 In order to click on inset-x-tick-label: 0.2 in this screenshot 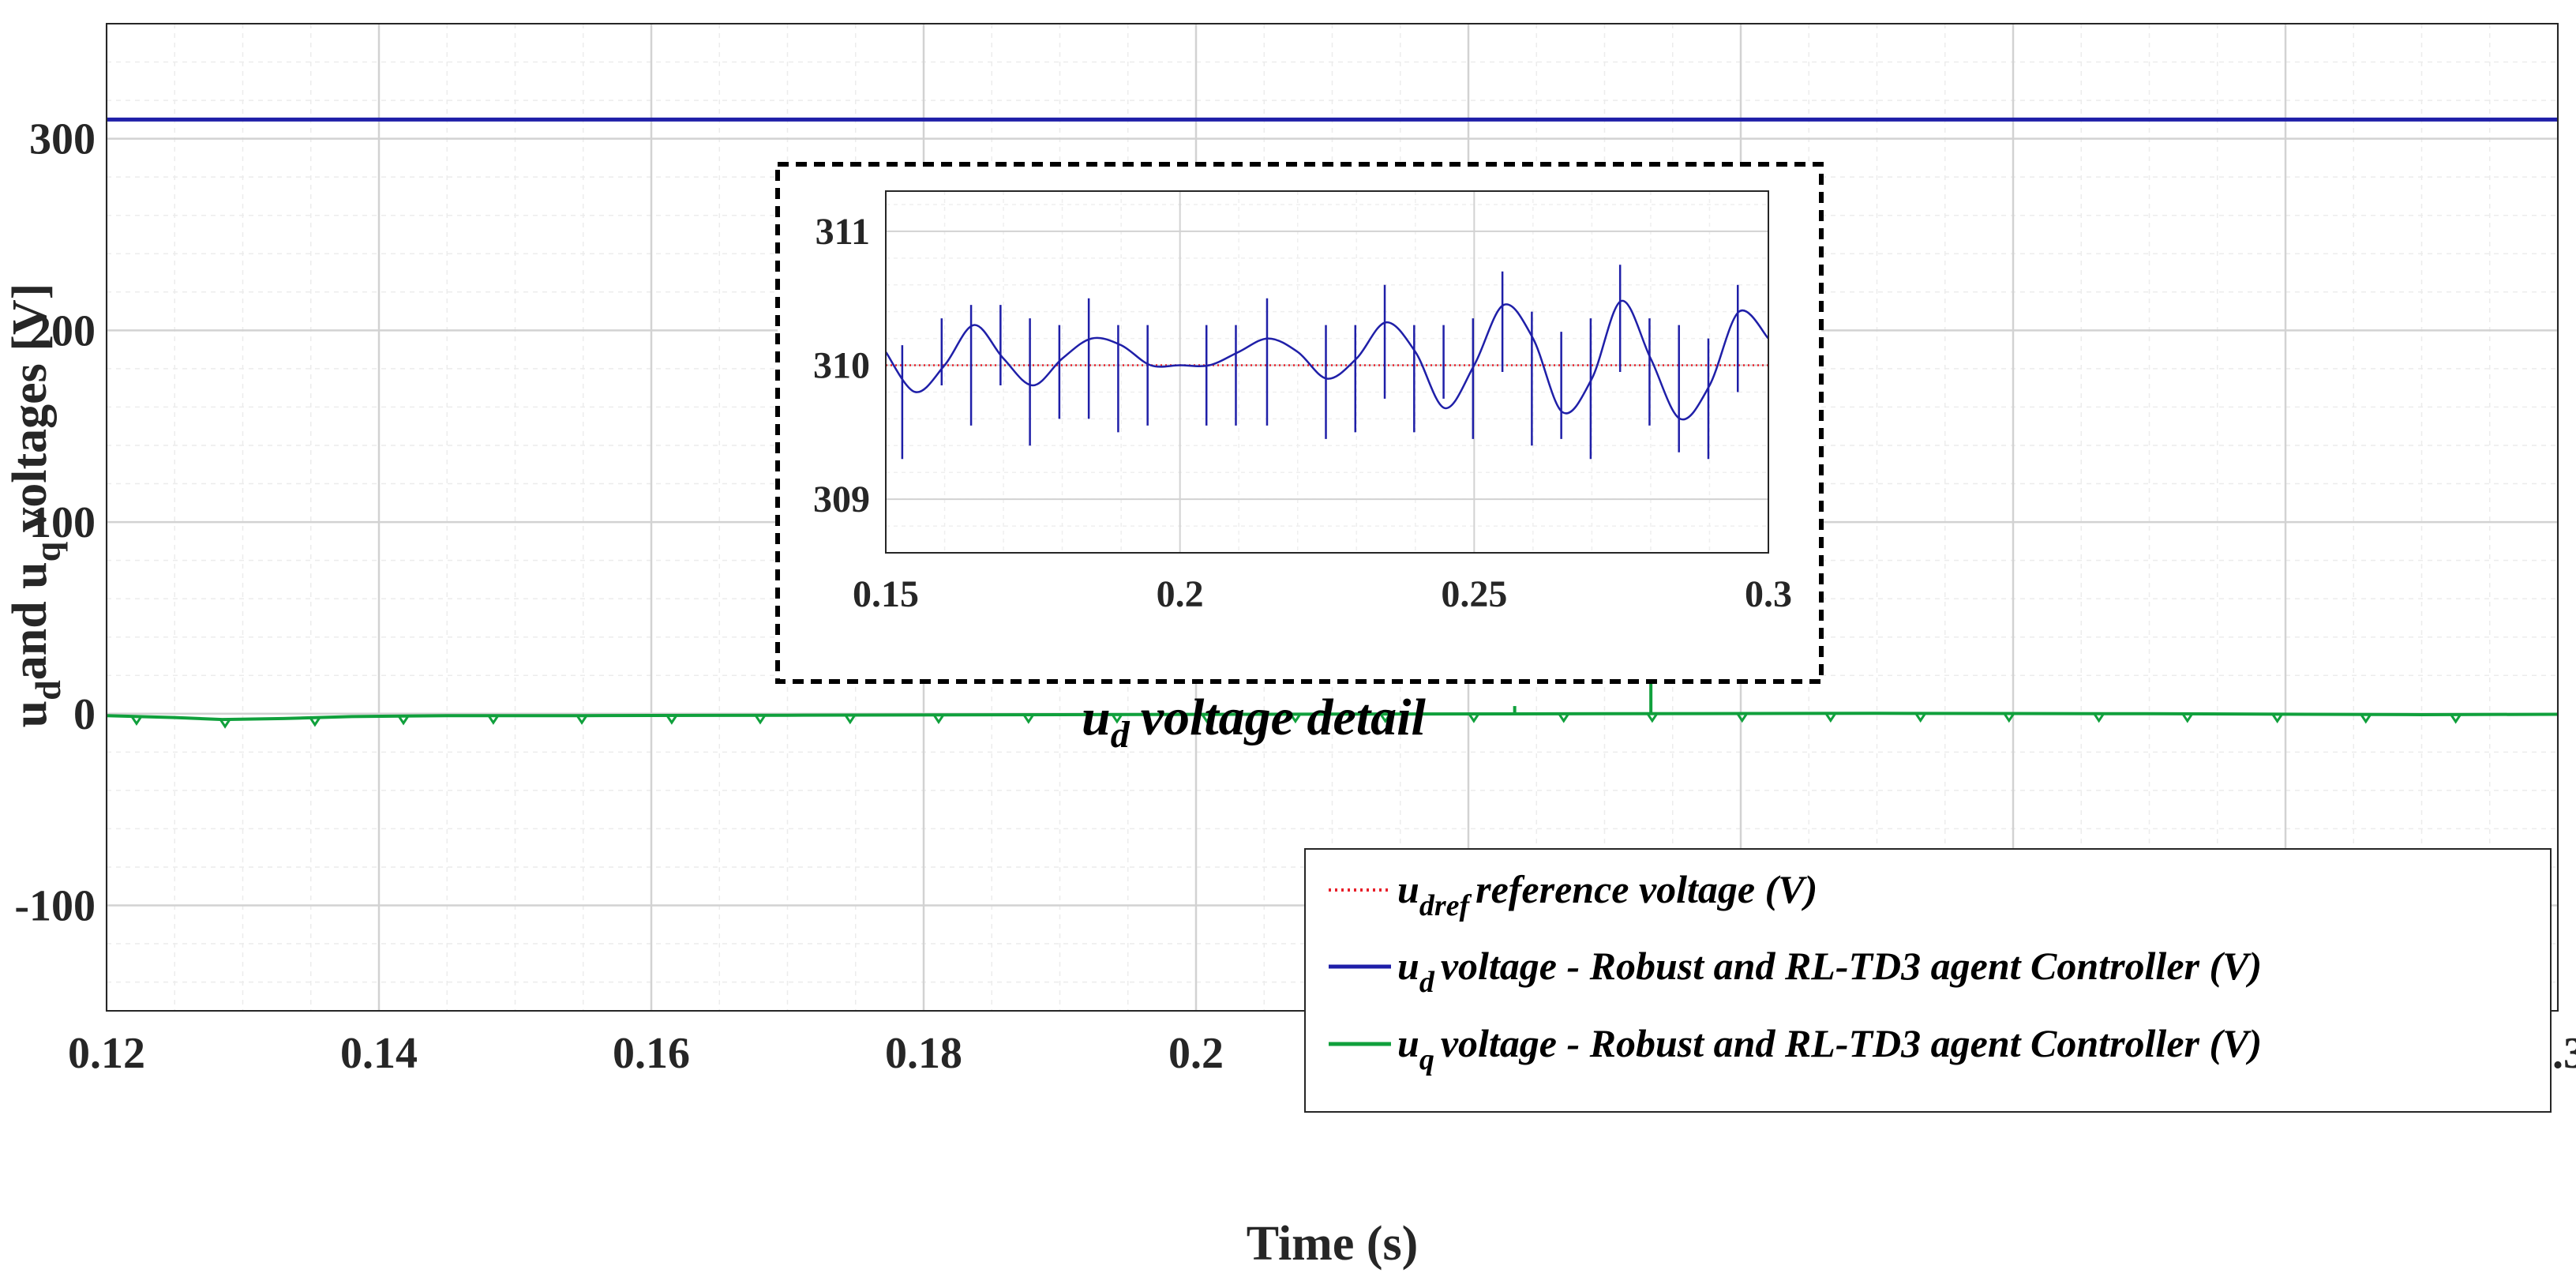, I will do `click(1180, 594)`.